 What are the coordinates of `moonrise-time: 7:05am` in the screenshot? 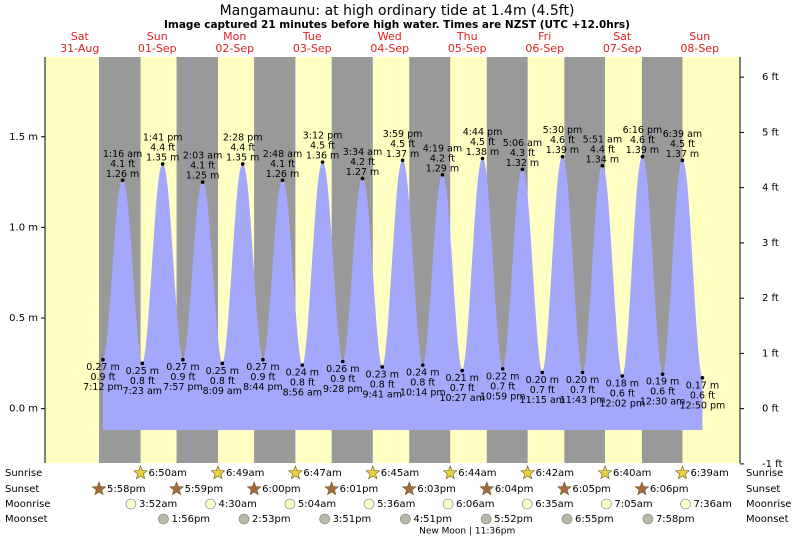 It's located at (633, 504).